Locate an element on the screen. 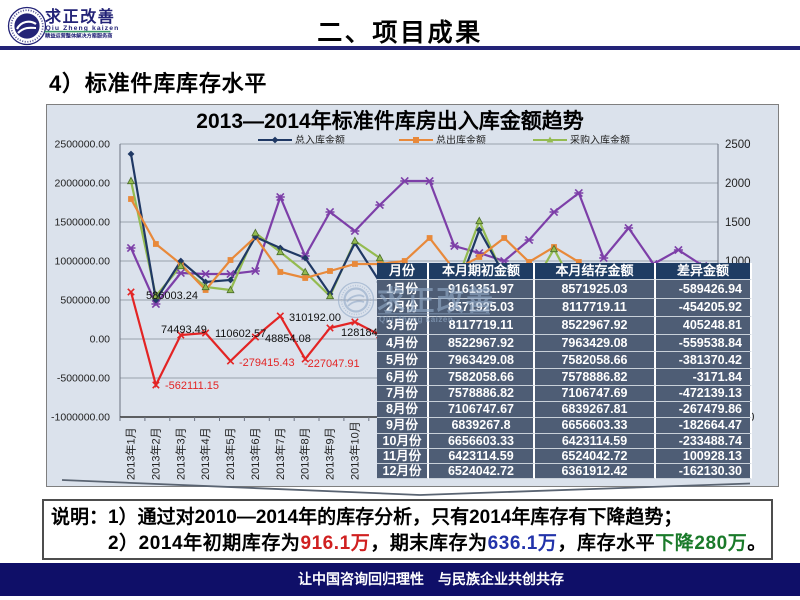 This screenshot has width=800, height=600. svg-text: 总出库金额 is located at coordinates (461, 140).